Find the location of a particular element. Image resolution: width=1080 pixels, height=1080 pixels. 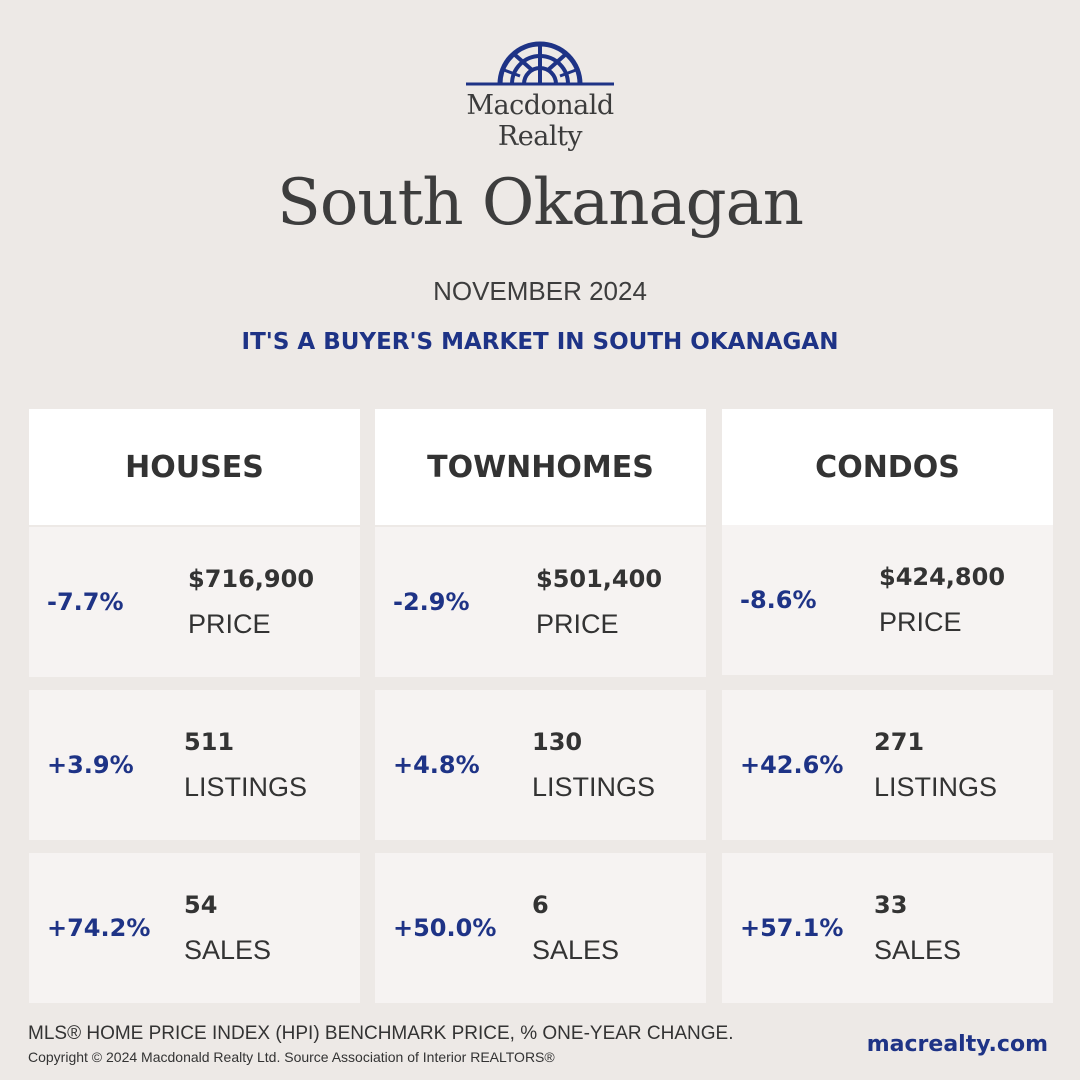

logo-wordmark-line1: Macdonald is located at coordinates (540, 105).